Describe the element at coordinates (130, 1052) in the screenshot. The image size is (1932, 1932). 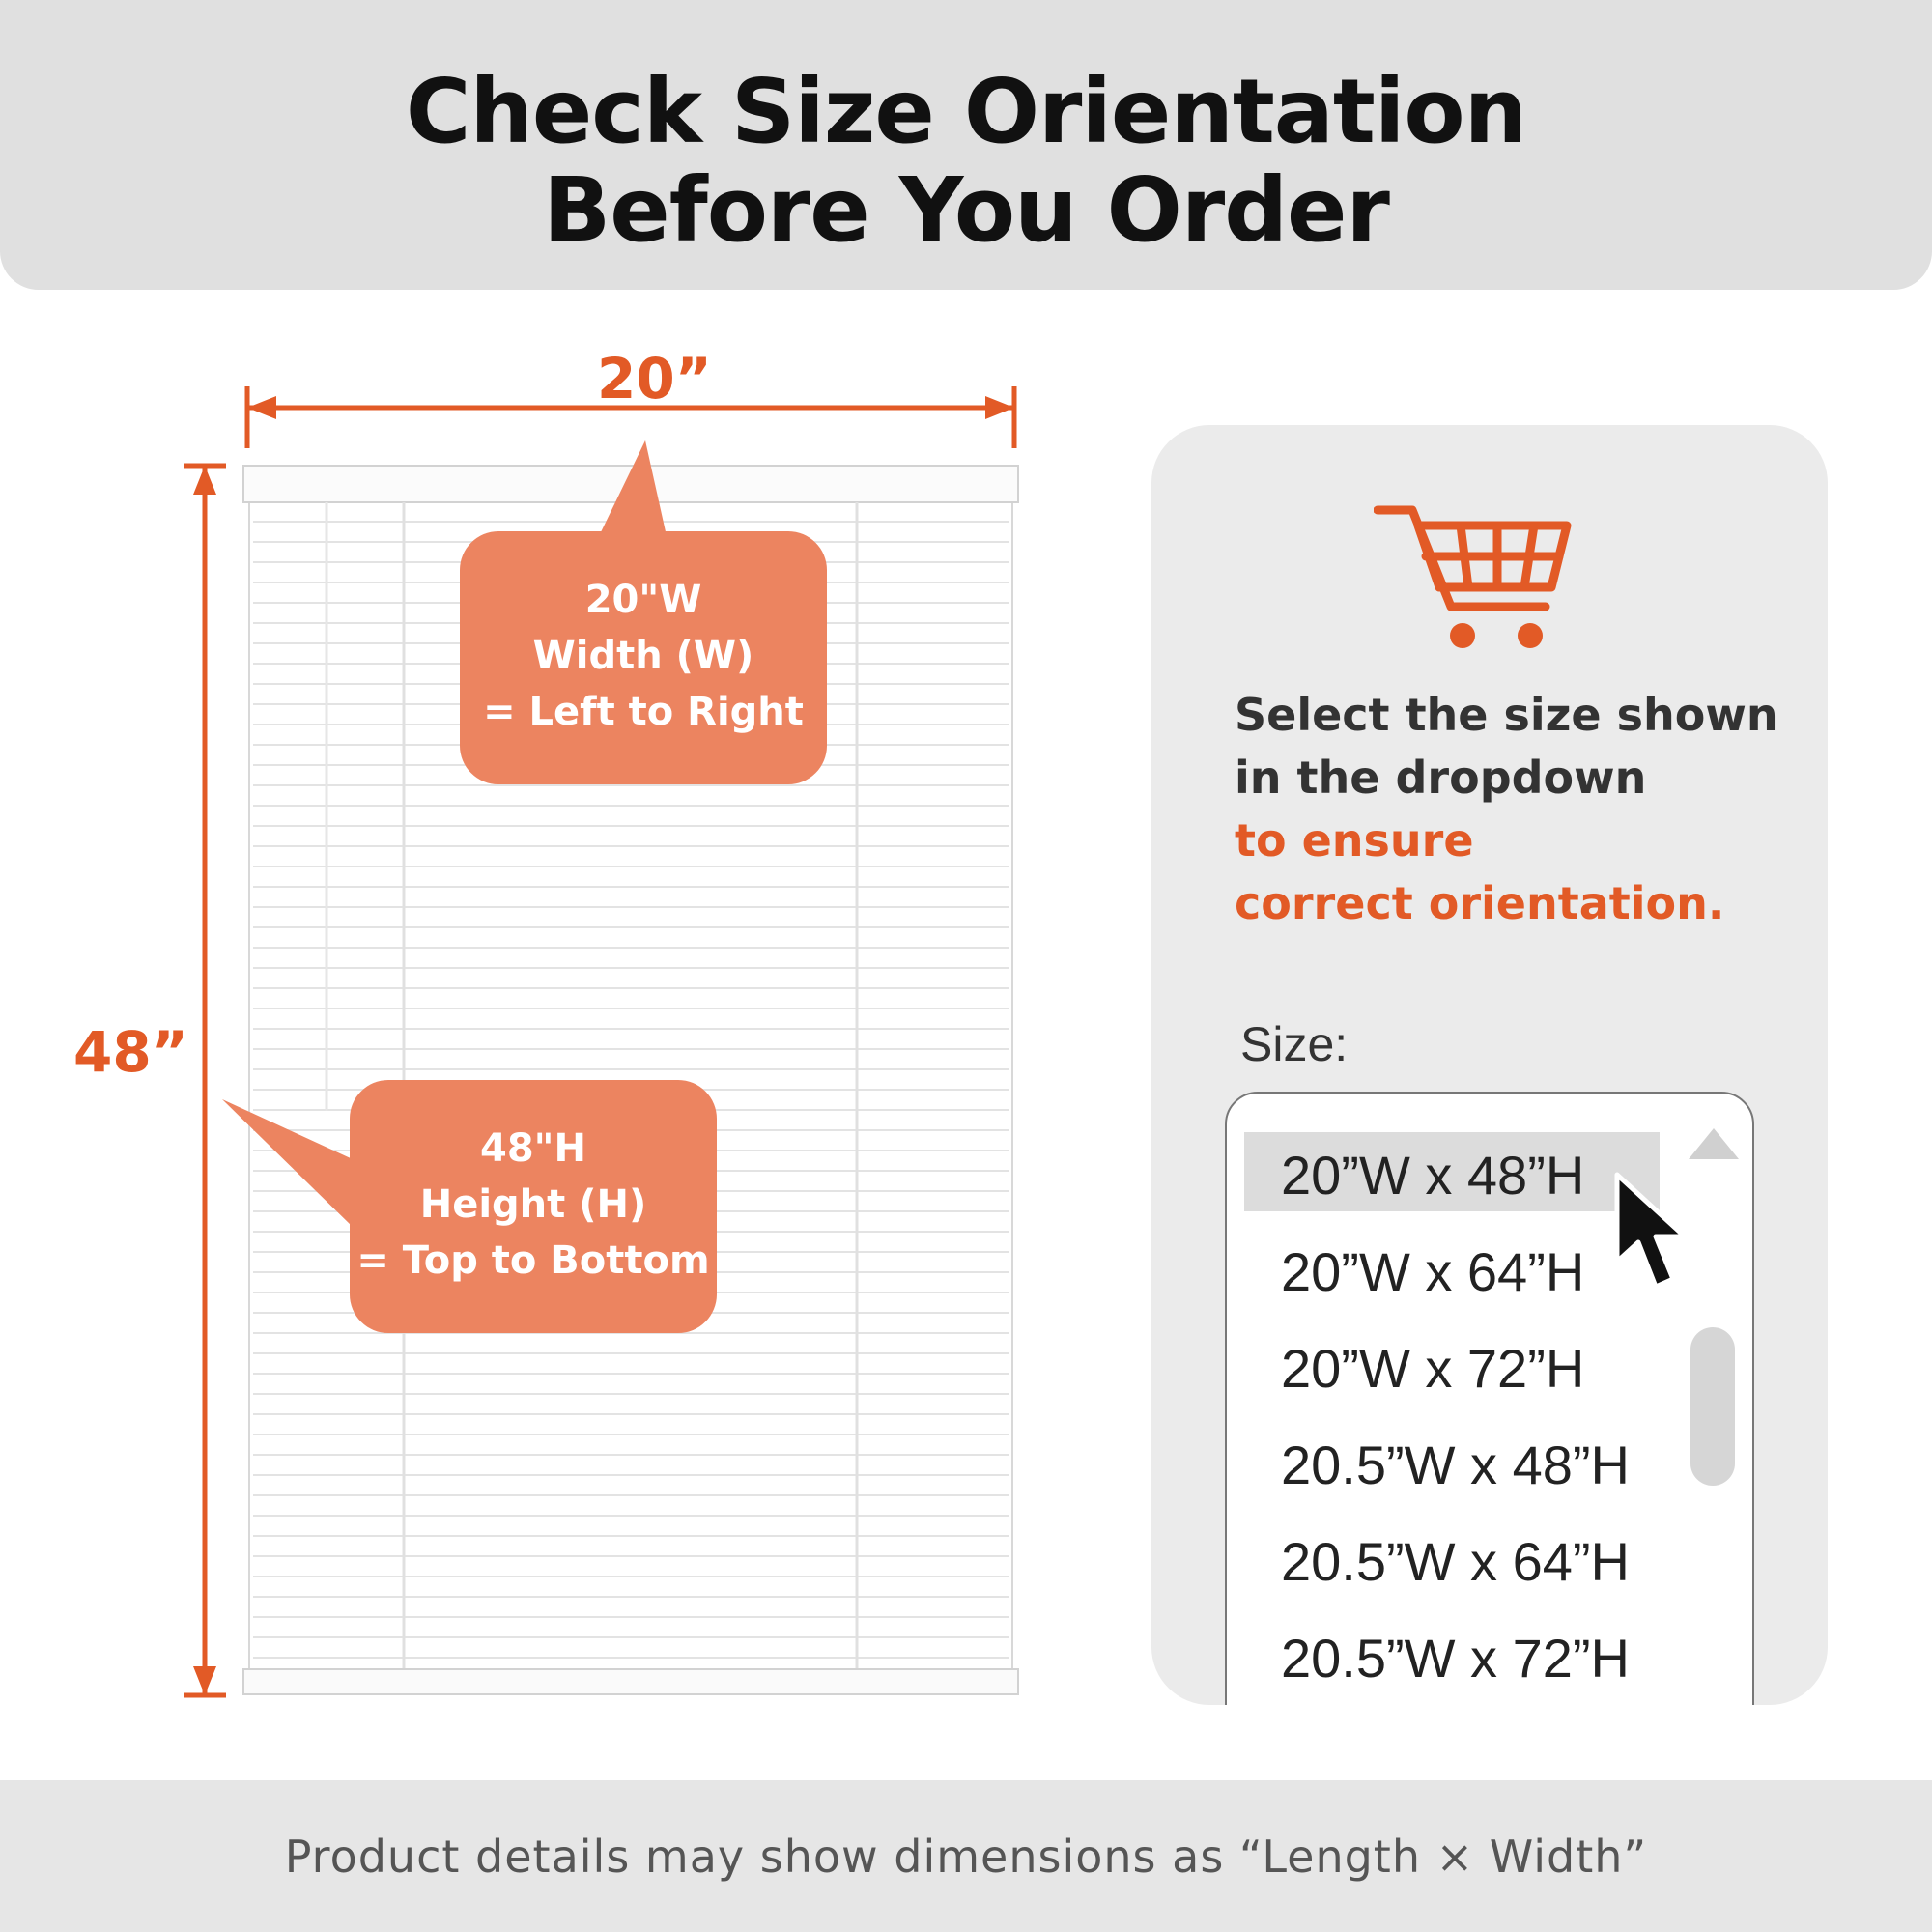
I see `height-dimension-label: 48”` at that location.